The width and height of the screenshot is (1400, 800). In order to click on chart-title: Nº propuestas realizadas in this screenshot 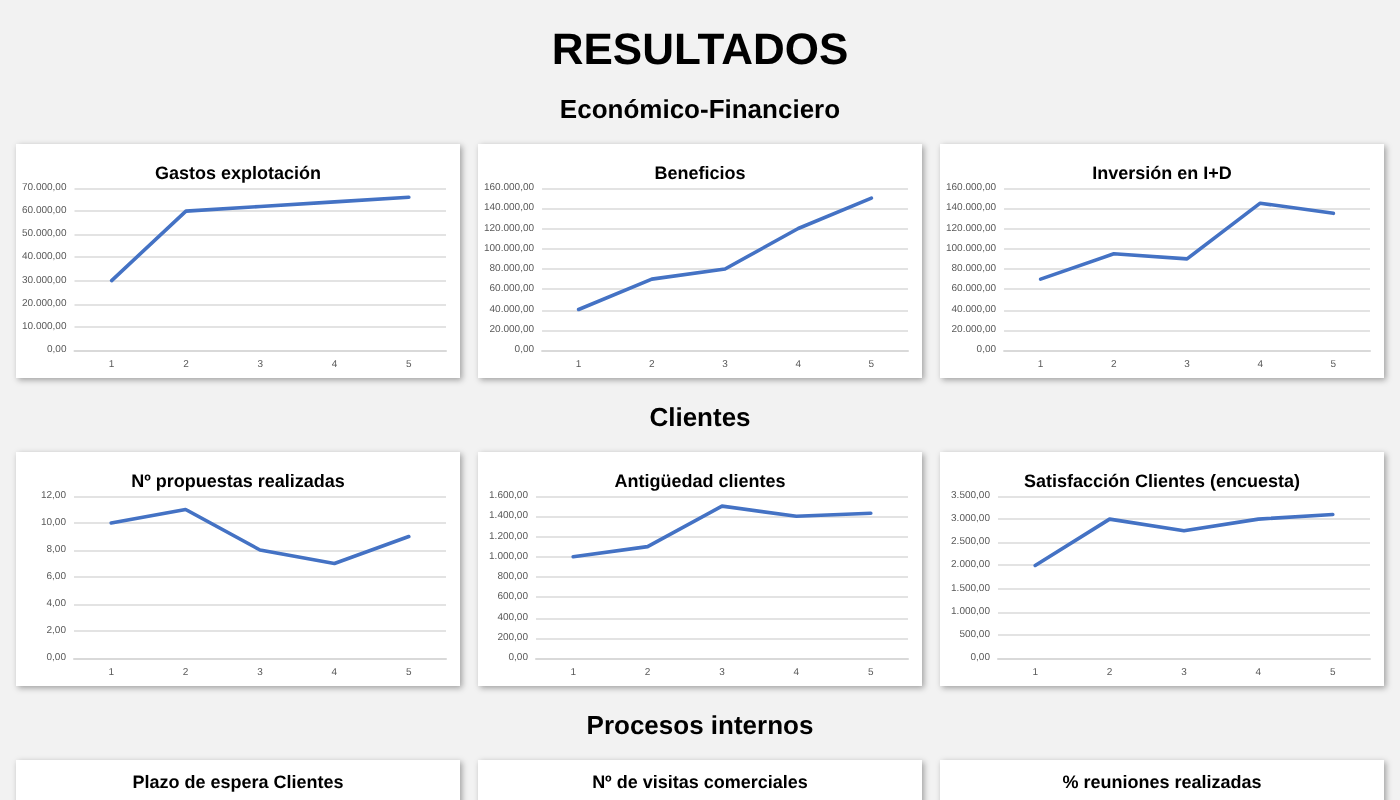, I will do `click(238, 481)`.